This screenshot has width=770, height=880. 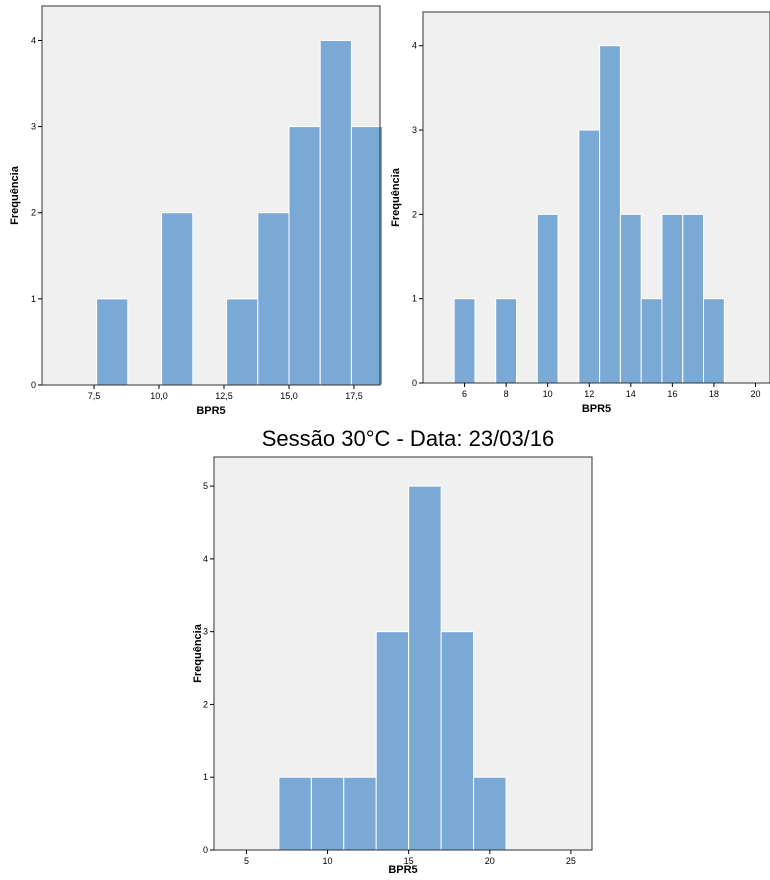 What do you see at coordinates (224, 396) in the screenshot?
I see `x-tick-label: 12,5` at bounding box center [224, 396].